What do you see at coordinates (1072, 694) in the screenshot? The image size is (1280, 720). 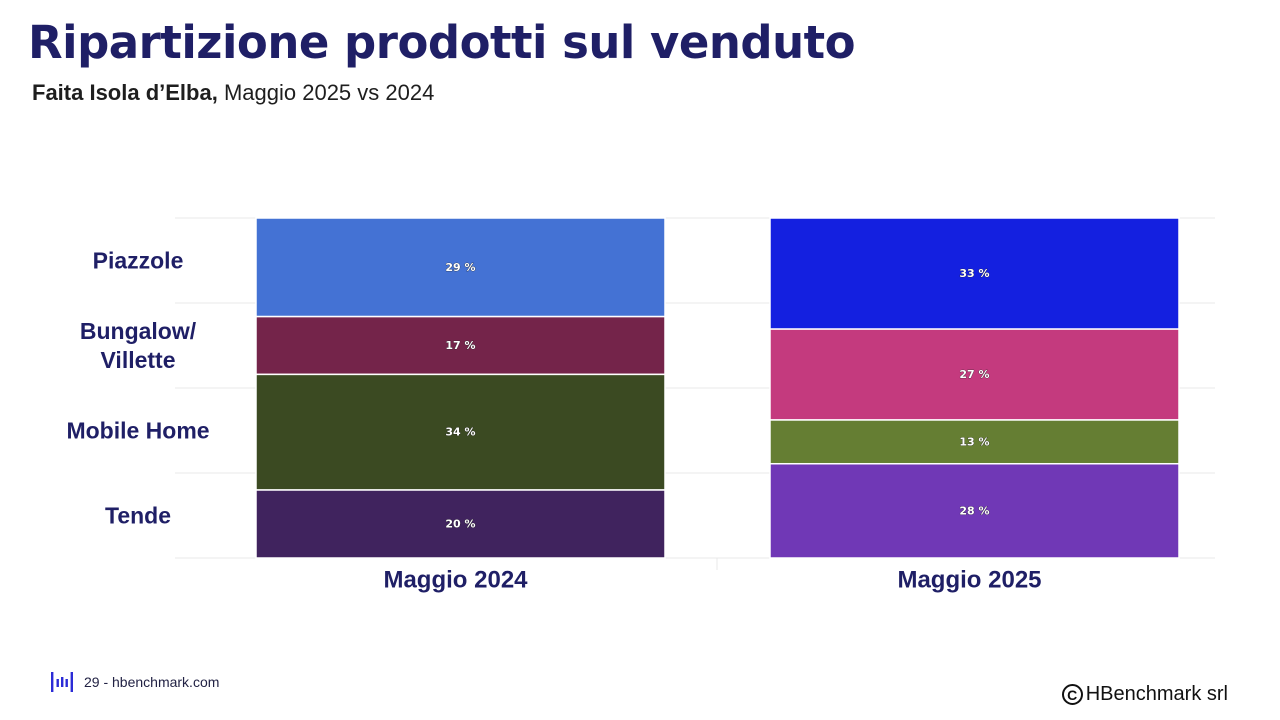 I see `copyright-icon: C` at bounding box center [1072, 694].